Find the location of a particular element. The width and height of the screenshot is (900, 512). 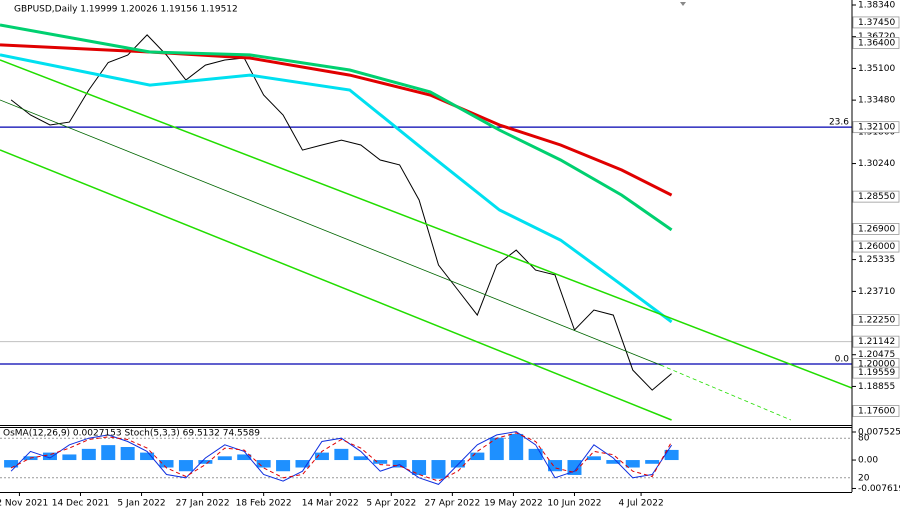

level-label: 1.21142 is located at coordinates (876, 342).